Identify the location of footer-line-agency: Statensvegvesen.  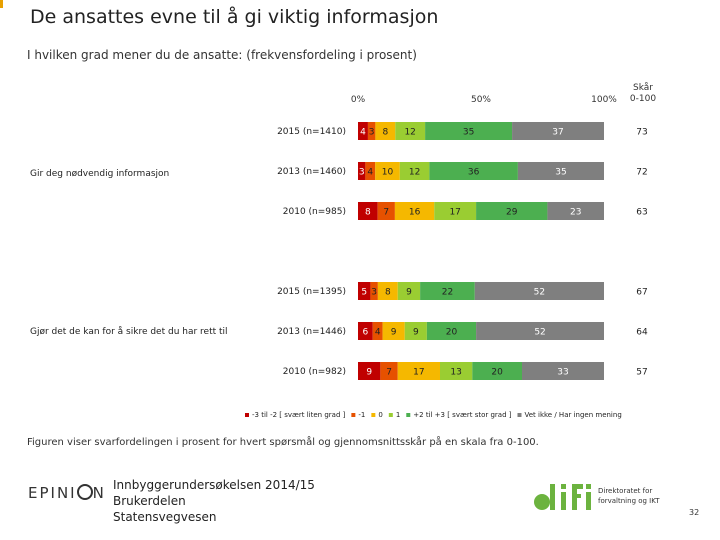
(165, 517).